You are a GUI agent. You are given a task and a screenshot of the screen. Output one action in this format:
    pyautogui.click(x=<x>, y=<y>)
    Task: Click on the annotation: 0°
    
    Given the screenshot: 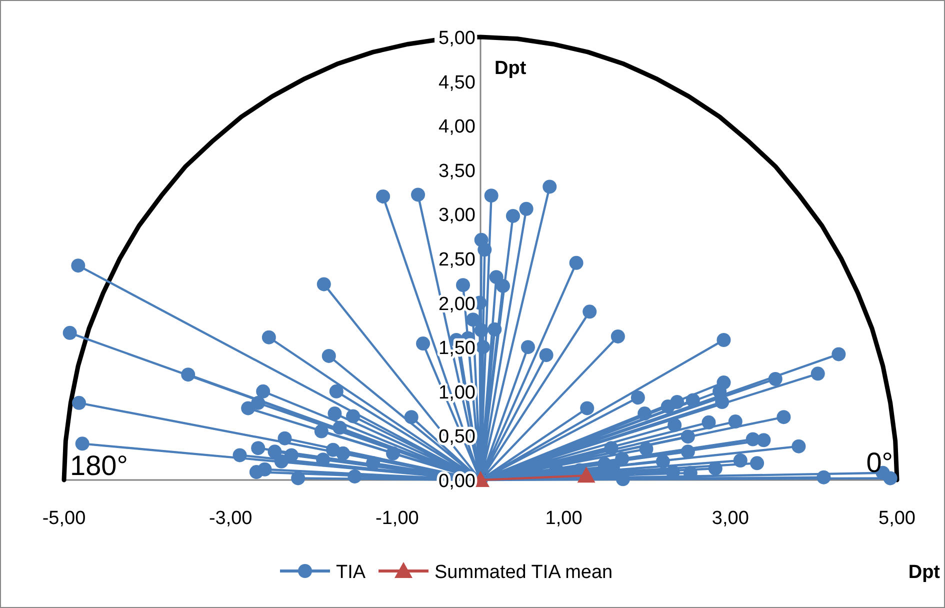 What is the action you would take?
    pyautogui.click(x=879, y=462)
    